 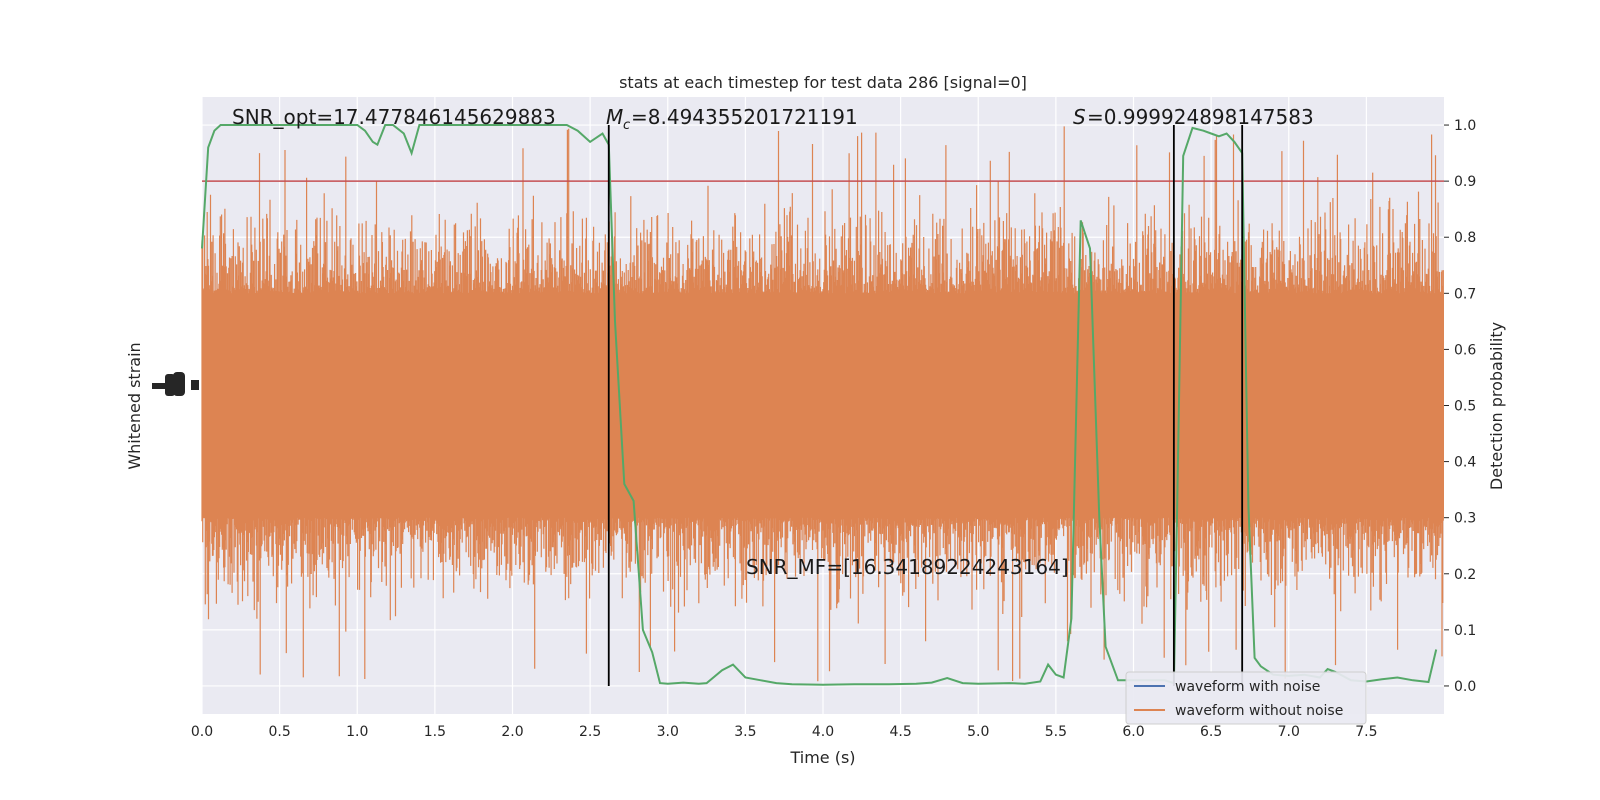 I want to click on x-tick-label: 2.0, so click(x=512, y=732).